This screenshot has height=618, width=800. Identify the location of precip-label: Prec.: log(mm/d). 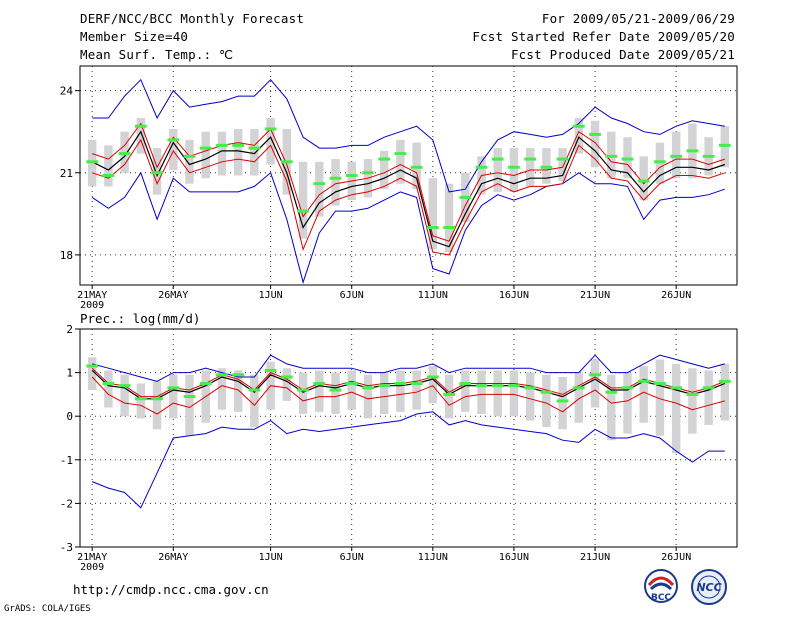
(140, 318).